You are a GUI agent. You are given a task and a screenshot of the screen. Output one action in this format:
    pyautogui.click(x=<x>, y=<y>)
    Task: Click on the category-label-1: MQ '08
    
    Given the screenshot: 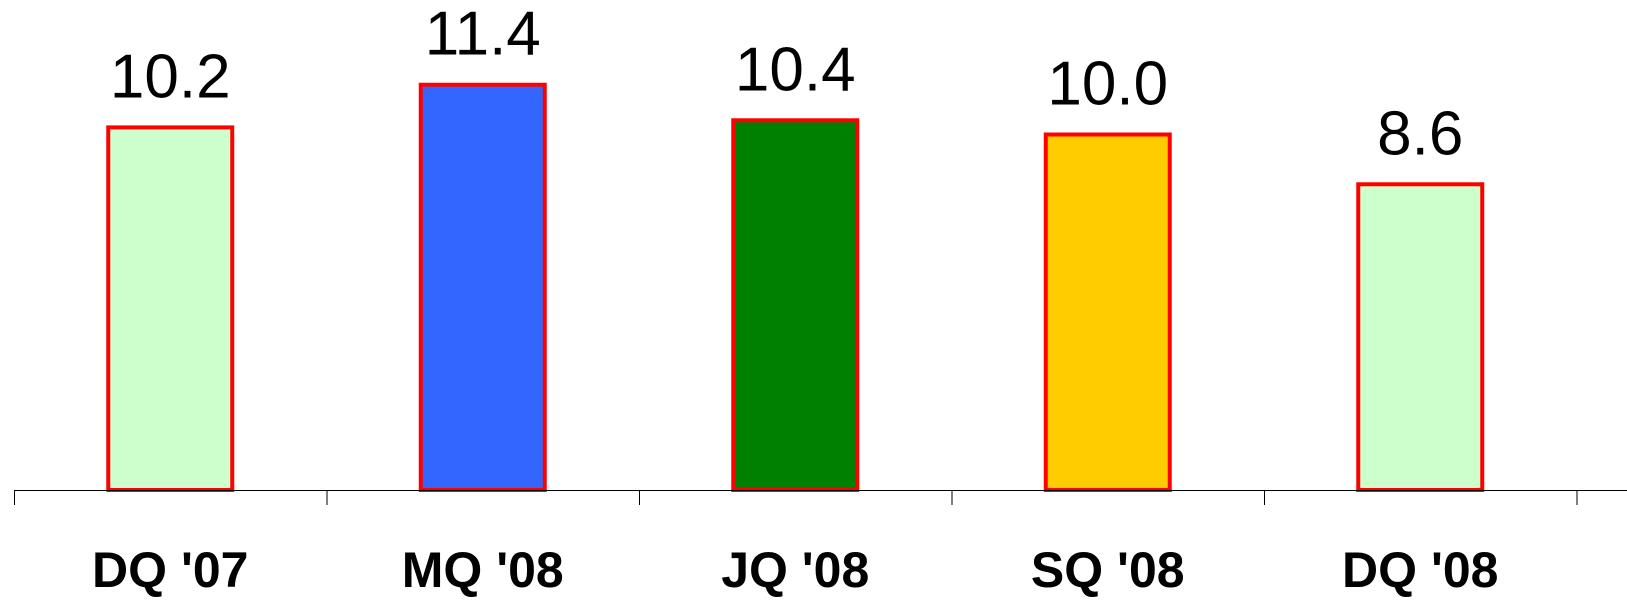 What is the action you would take?
    pyautogui.click(x=483, y=570)
    